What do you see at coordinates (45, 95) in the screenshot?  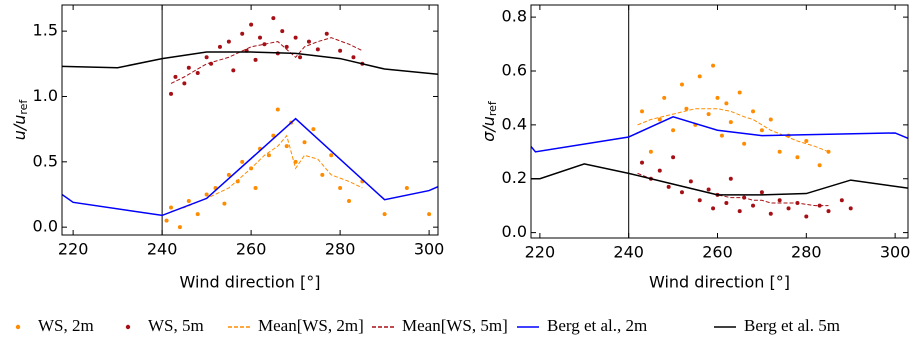 I see `y-tick-label: 1.0` at bounding box center [45, 95].